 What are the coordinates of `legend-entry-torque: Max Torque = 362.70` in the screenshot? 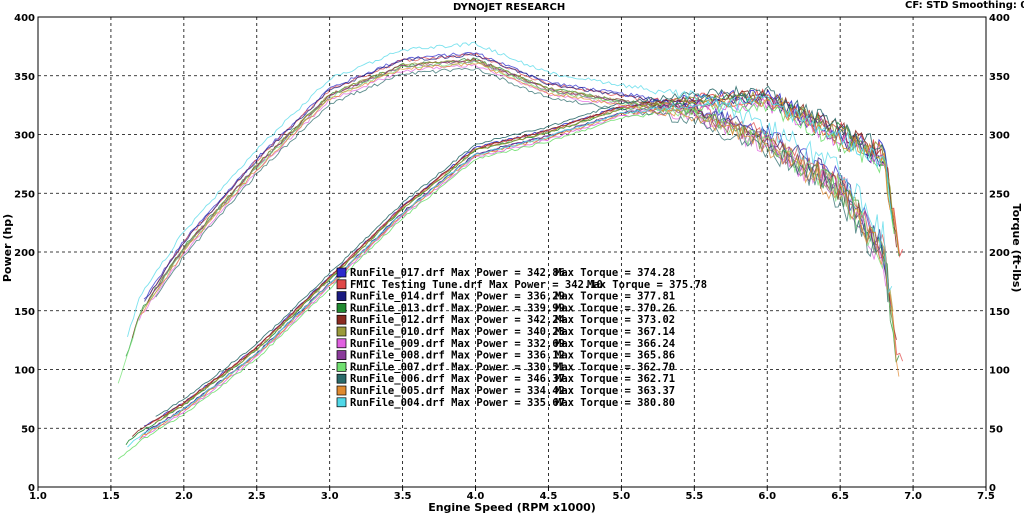 It's located at (615, 367).